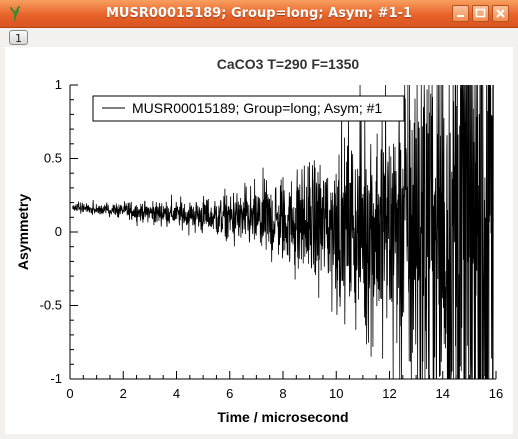 The width and height of the screenshot is (518, 439). Describe the element at coordinates (229, 393) in the screenshot. I see `x-tick-label: 6` at that location.